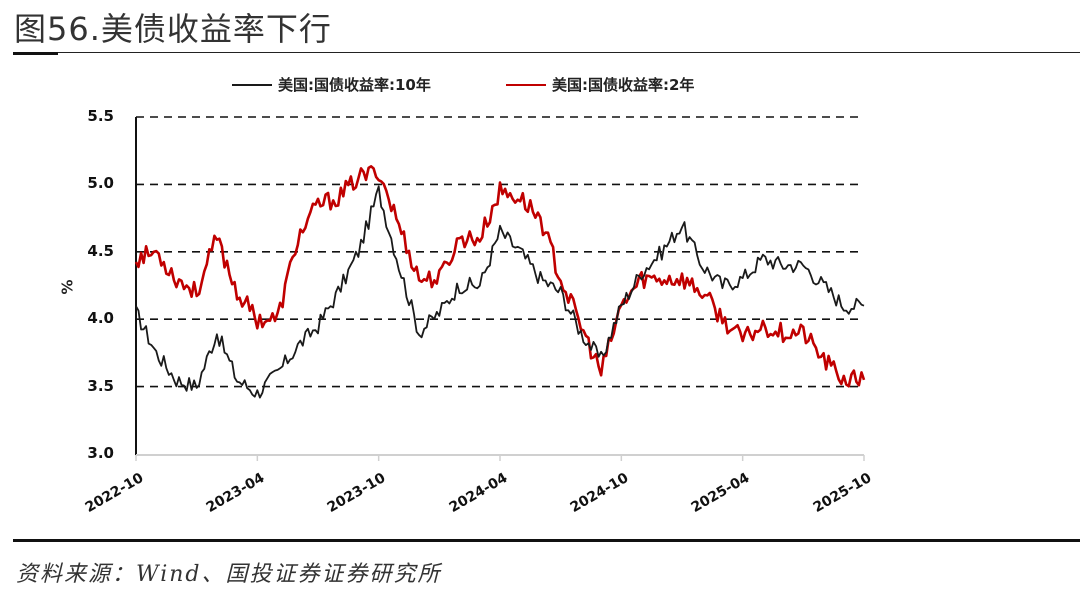 The image size is (1080, 597). Describe the element at coordinates (546, 540) in the screenshot. I see `footer-divider` at that location.